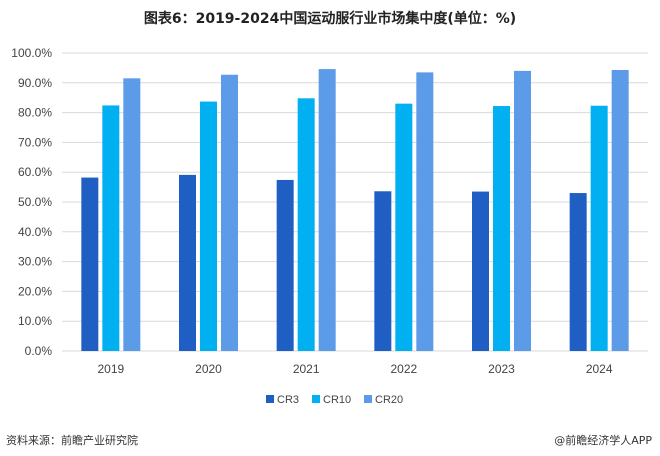  What do you see at coordinates (187, 262) in the screenshot?
I see `bar-cr3-2020` at bounding box center [187, 262].